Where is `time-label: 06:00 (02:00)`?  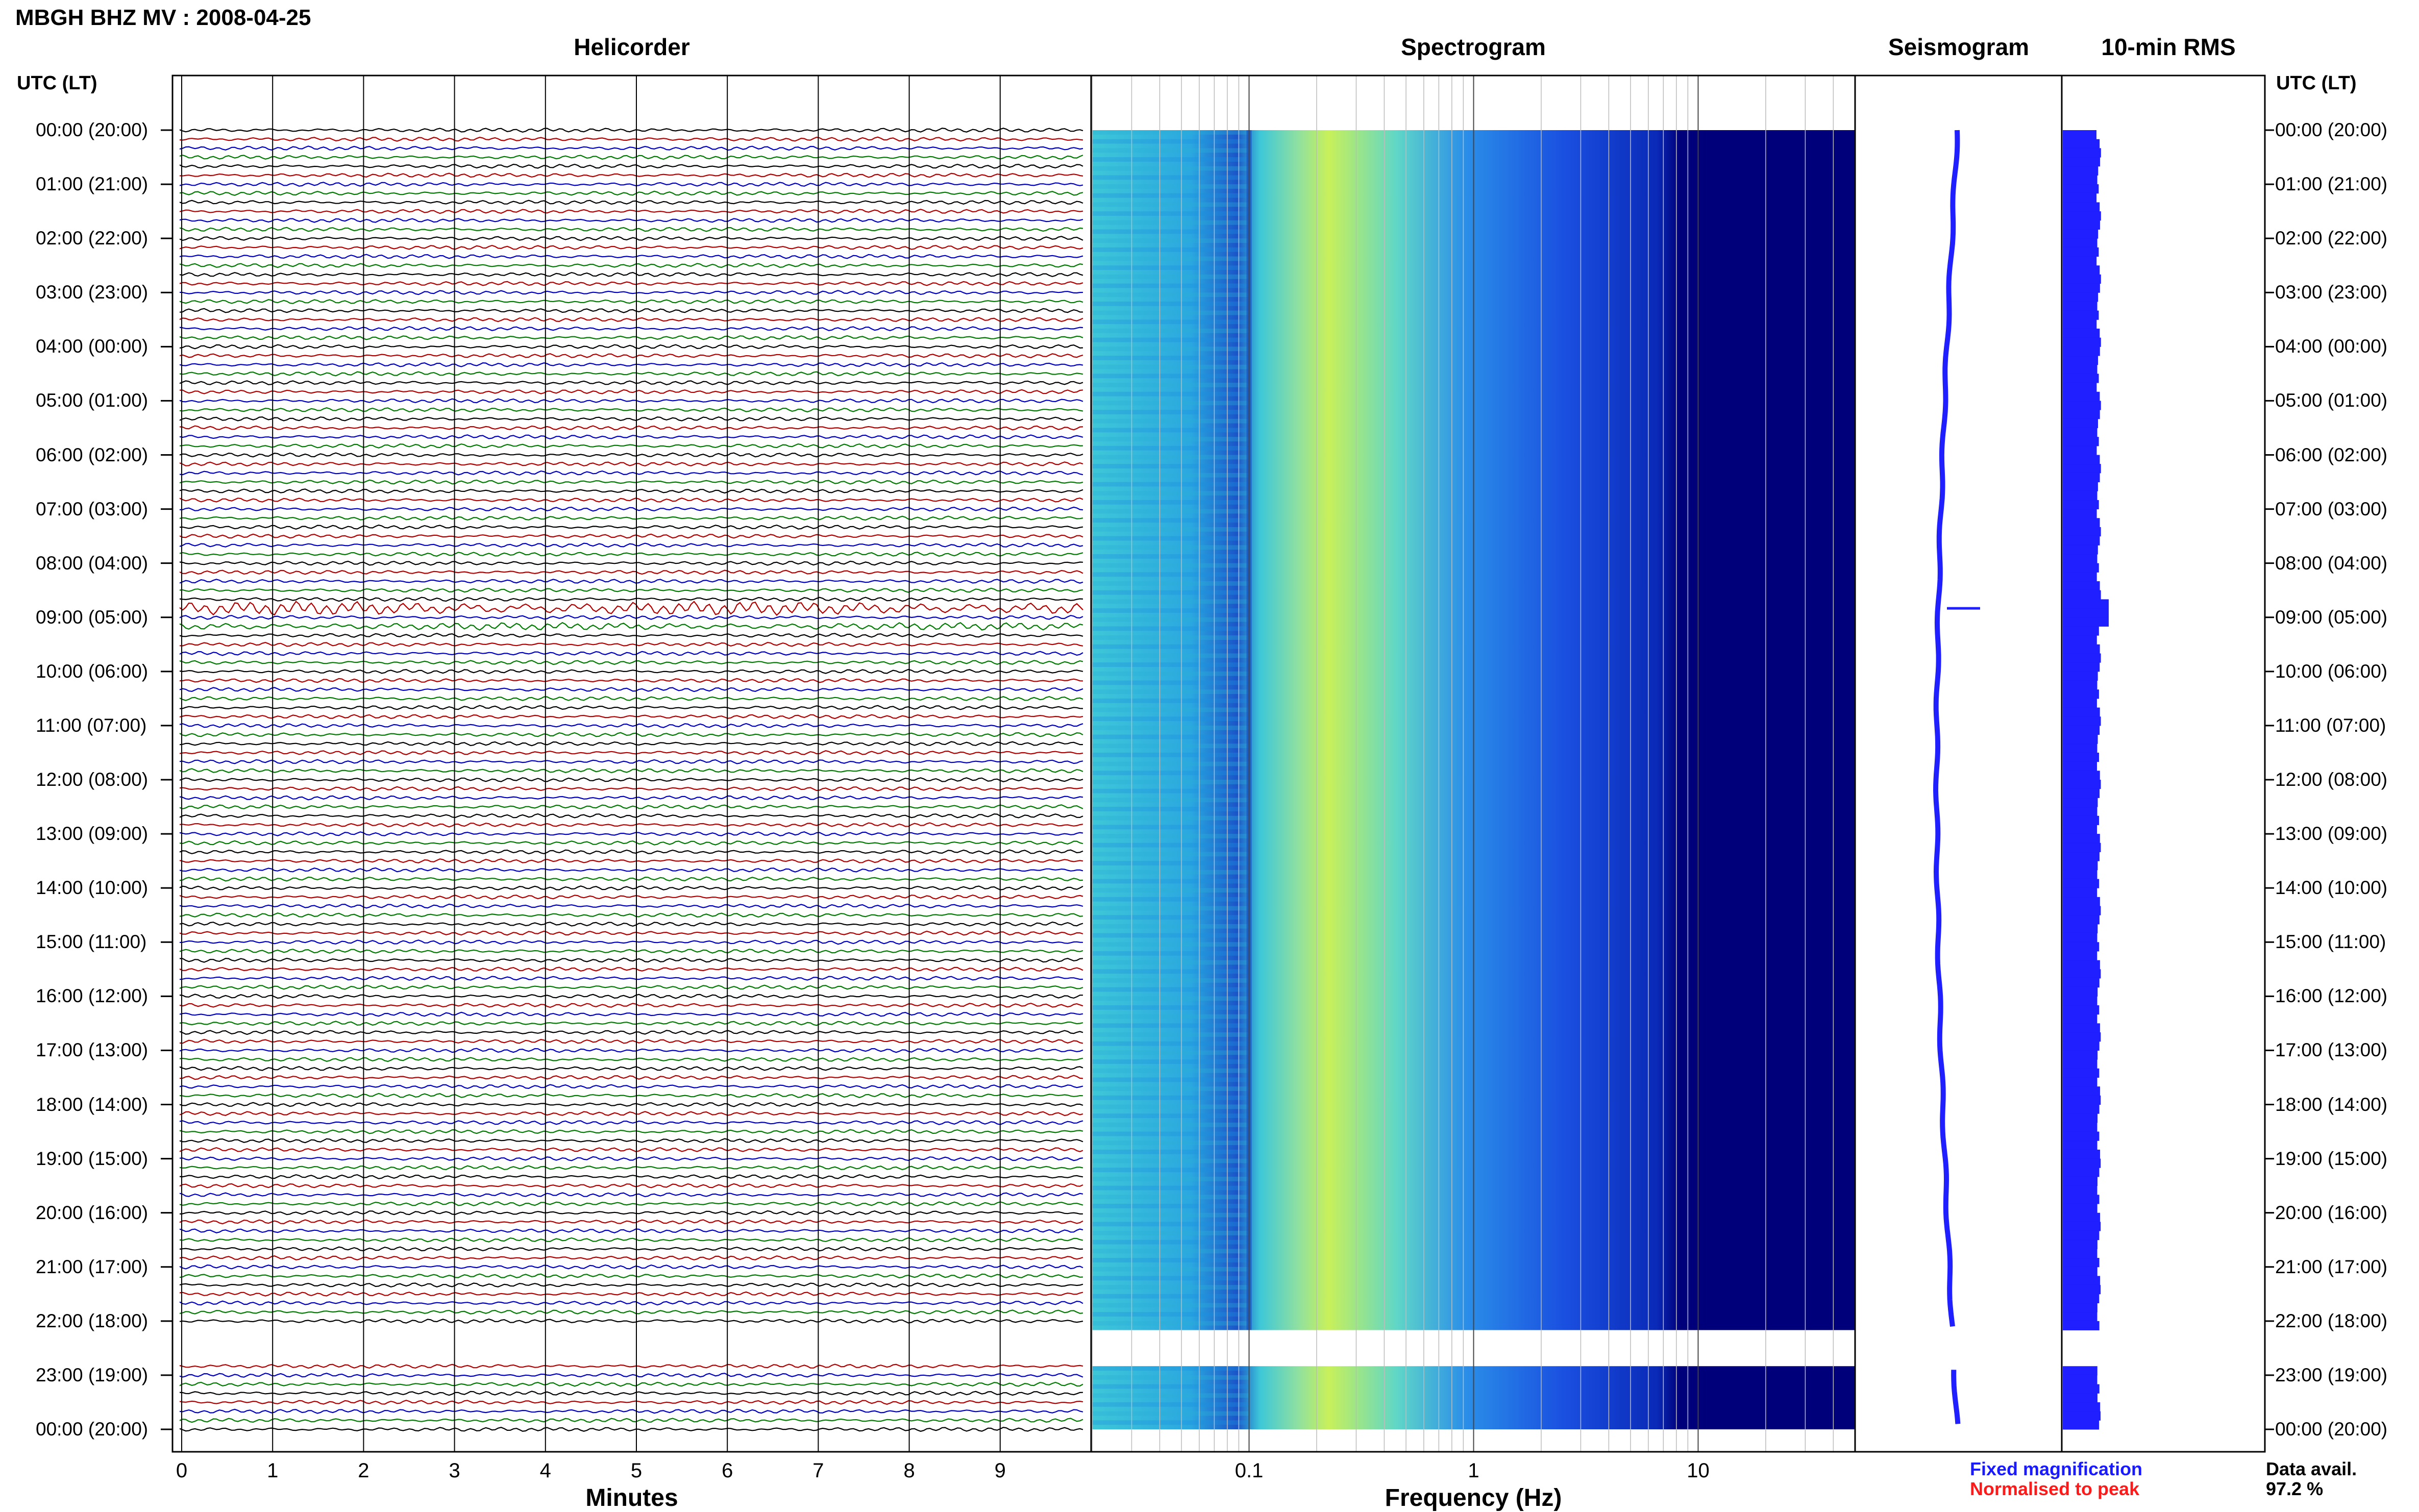 time-label: 06:00 (02:00) is located at coordinates (92, 454).